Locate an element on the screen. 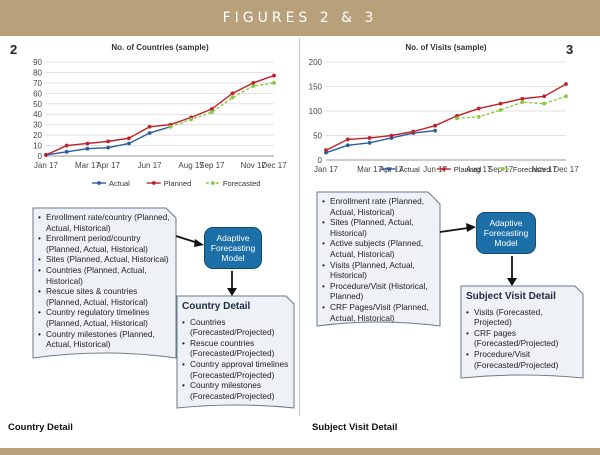 This screenshot has height=455, width=600. legend-label: Forecasted is located at coordinates (532, 169).